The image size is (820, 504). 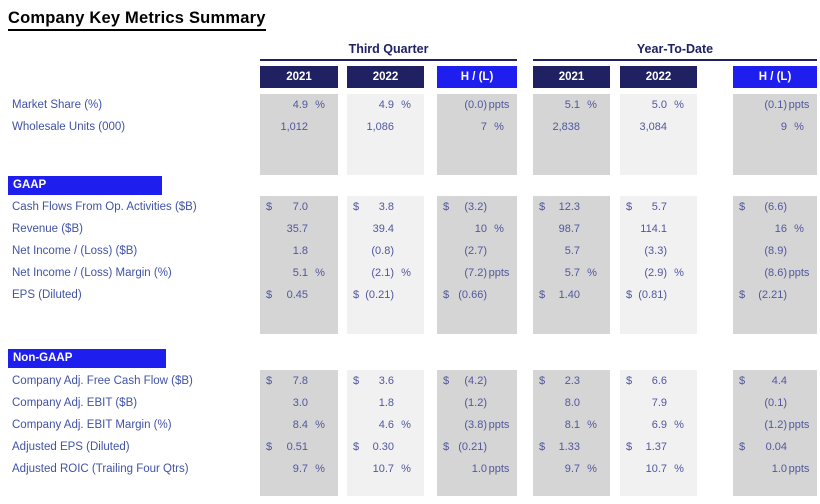 I want to click on value-cell: $ (4.2), so click(x=477, y=381).